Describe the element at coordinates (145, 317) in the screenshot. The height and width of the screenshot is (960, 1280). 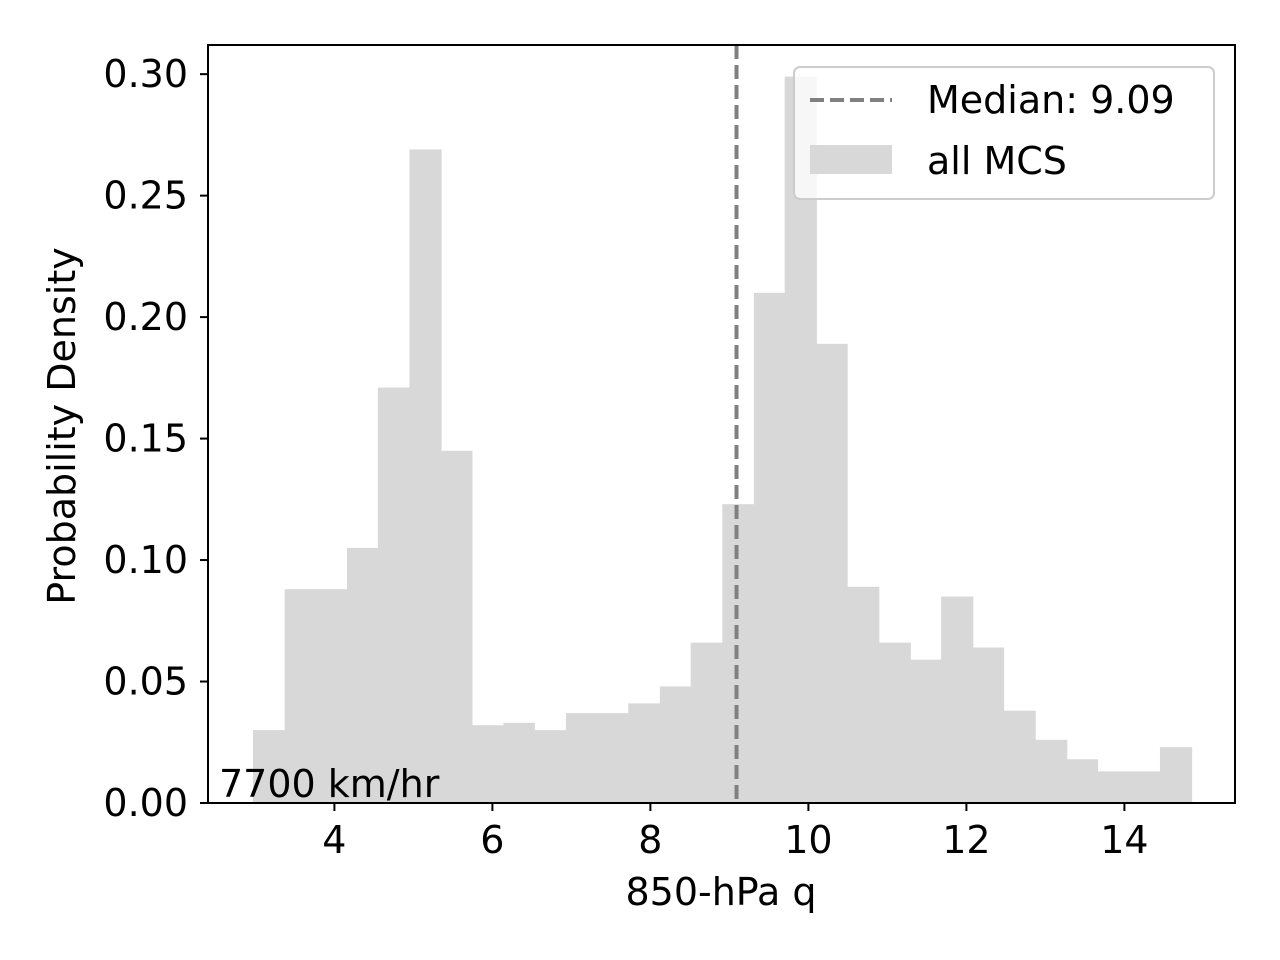
I see `y-tick-label: 0.20` at that location.